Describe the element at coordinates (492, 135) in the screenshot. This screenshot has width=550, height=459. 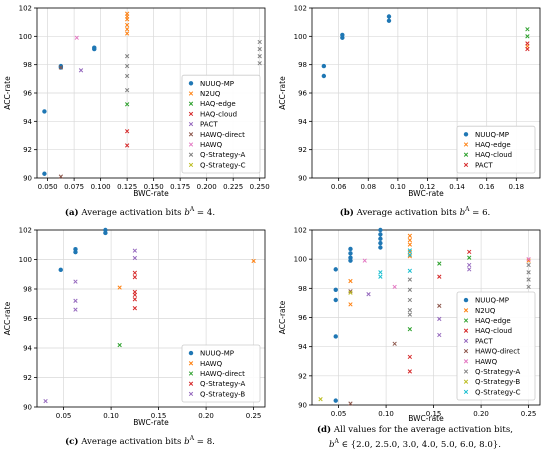
I see `legend-label: NUUQ-MP` at that location.